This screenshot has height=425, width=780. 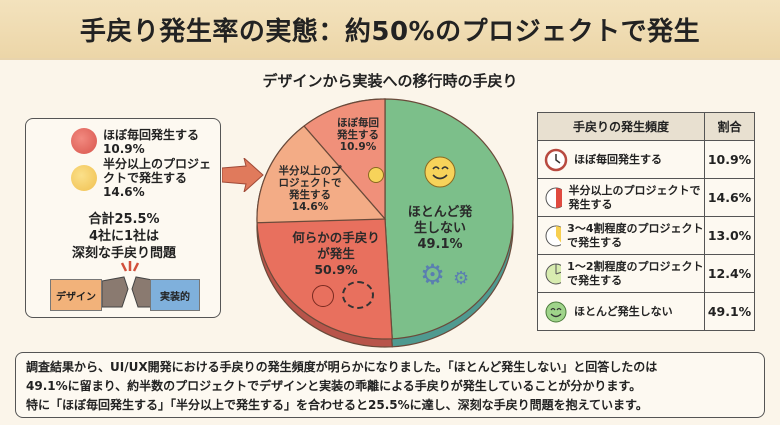 I want to click on row-label: 半分以上のプロジェクトで発生する, so click(x=634, y=197).